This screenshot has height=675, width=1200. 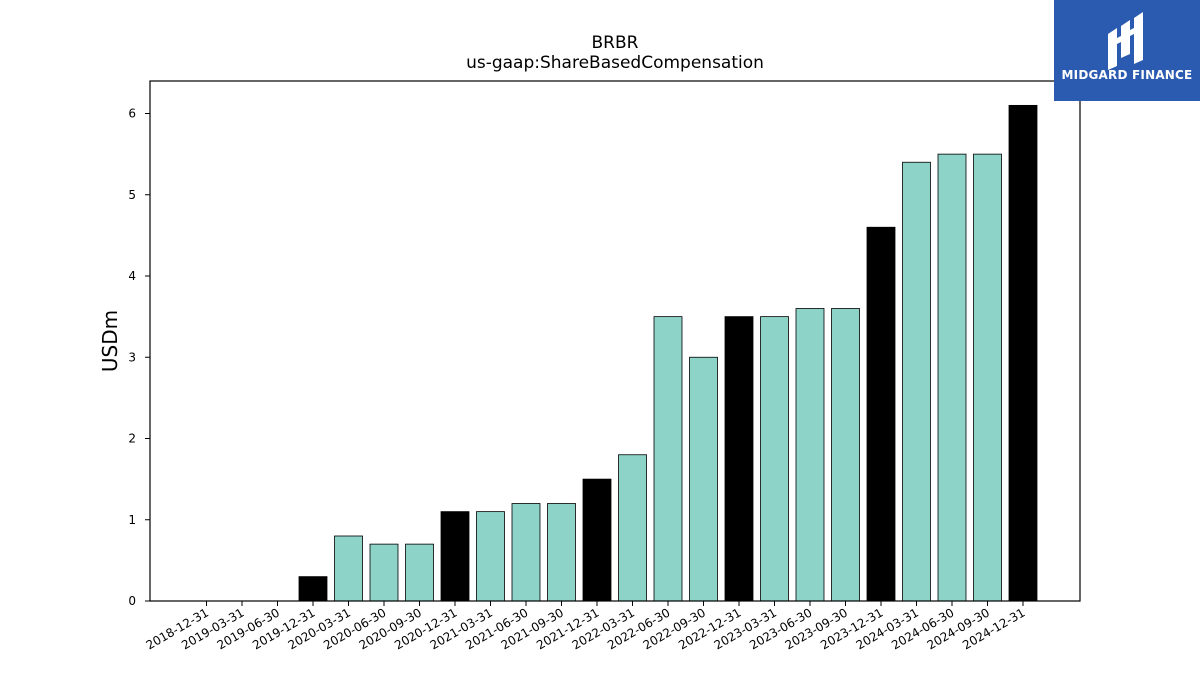 I want to click on y-tick-label: 5, so click(x=132, y=195).